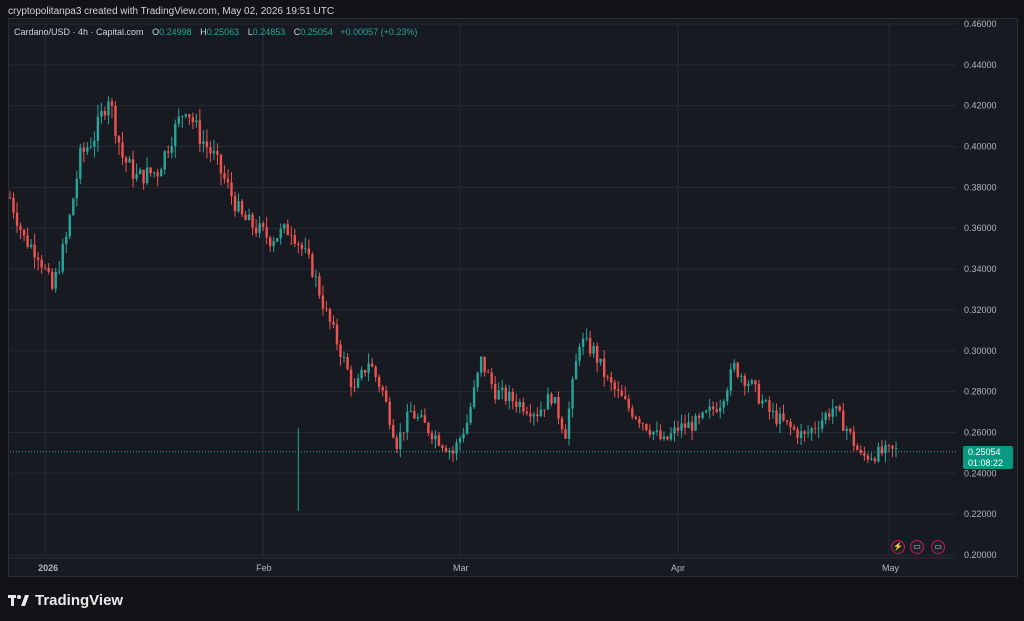 This screenshot has height=621, width=1024. Describe the element at coordinates (678, 568) in the screenshot. I see `x-tick-label: Apr` at that location.